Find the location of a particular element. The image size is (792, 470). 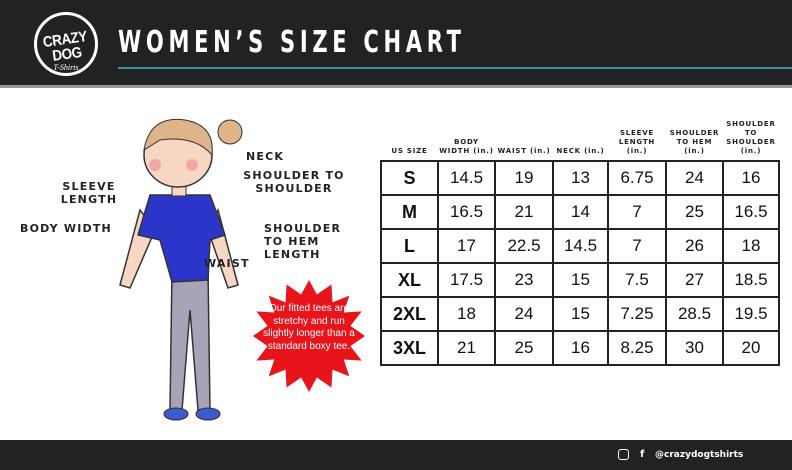

col-header: WAIST (in.) is located at coordinates (524, 151).